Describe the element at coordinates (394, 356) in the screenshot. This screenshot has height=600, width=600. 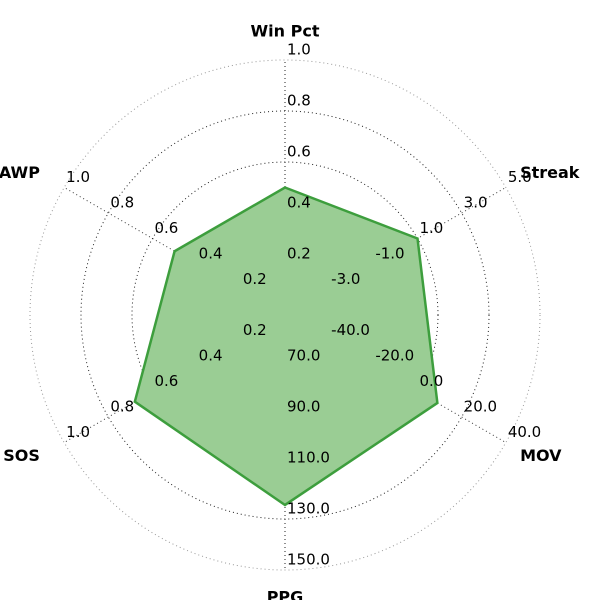
I see `tick-label: -20.0` at that location.